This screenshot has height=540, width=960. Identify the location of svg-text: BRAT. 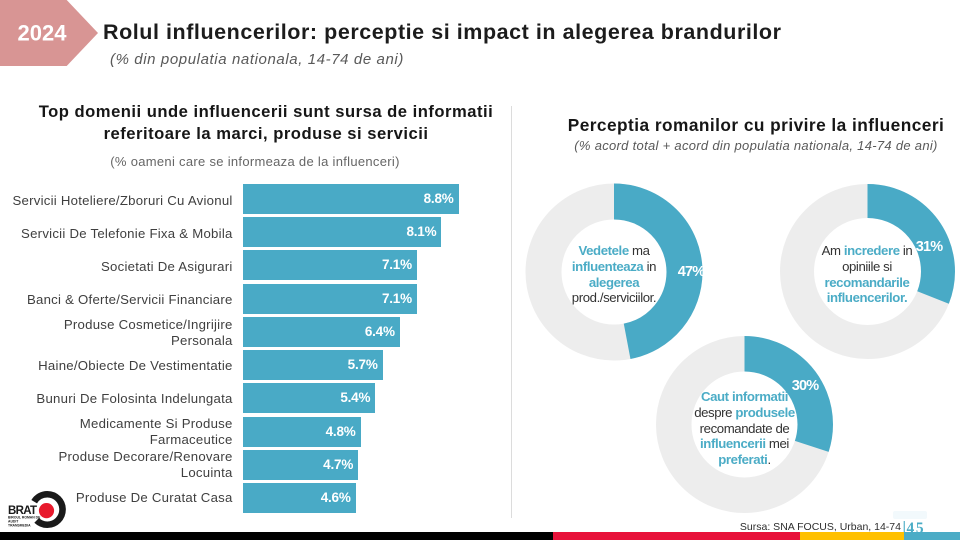
(22, 511).